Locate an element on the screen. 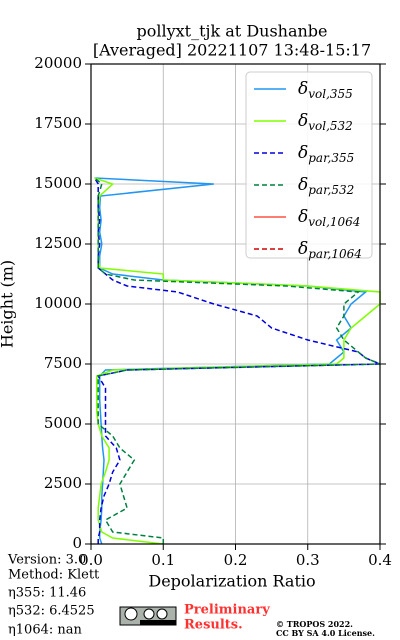 The image size is (400, 640). x-axis-label: Depolarization Ratio is located at coordinates (231, 581).